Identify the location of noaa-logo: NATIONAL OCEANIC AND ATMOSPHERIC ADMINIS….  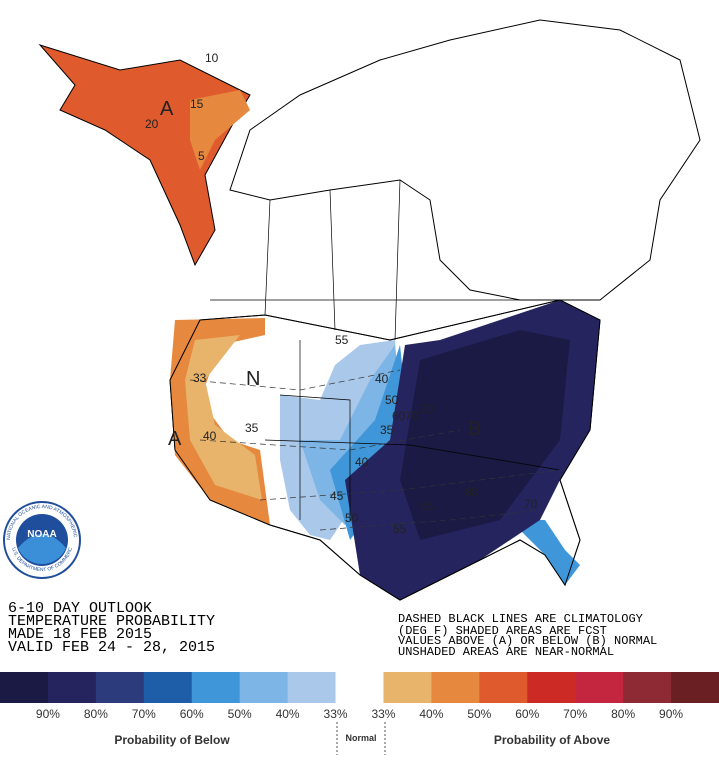
(40, 289).